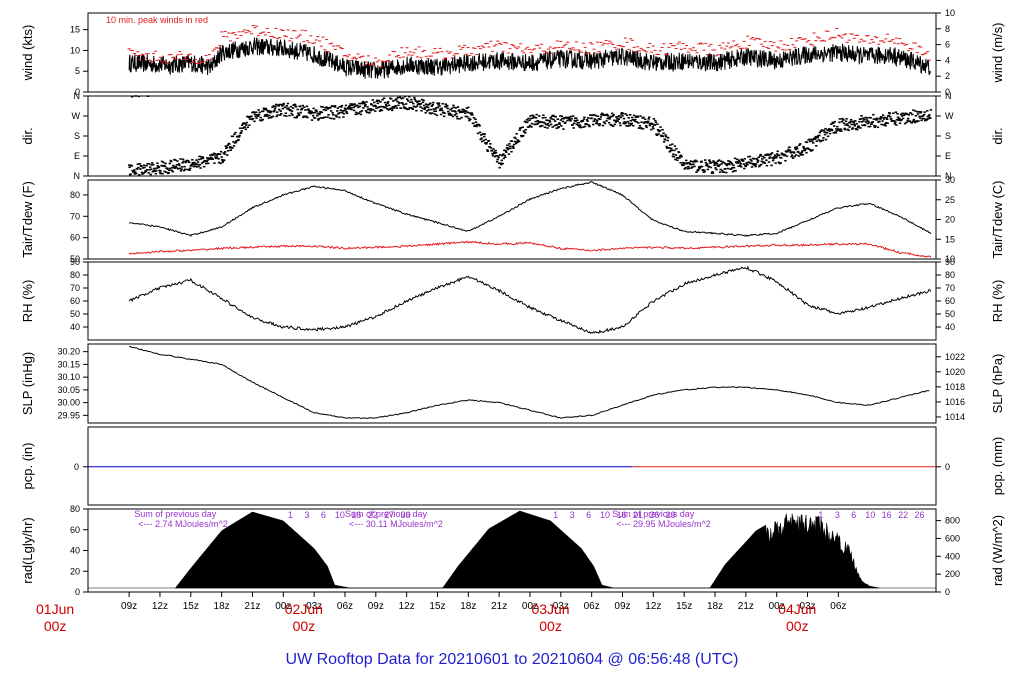 The height and width of the screenshot is (700, 1024). What do you see at coordinates (684, 606) in the screenshot?
I see `x-tick-label: 15z` at bounding box center [684, 606].